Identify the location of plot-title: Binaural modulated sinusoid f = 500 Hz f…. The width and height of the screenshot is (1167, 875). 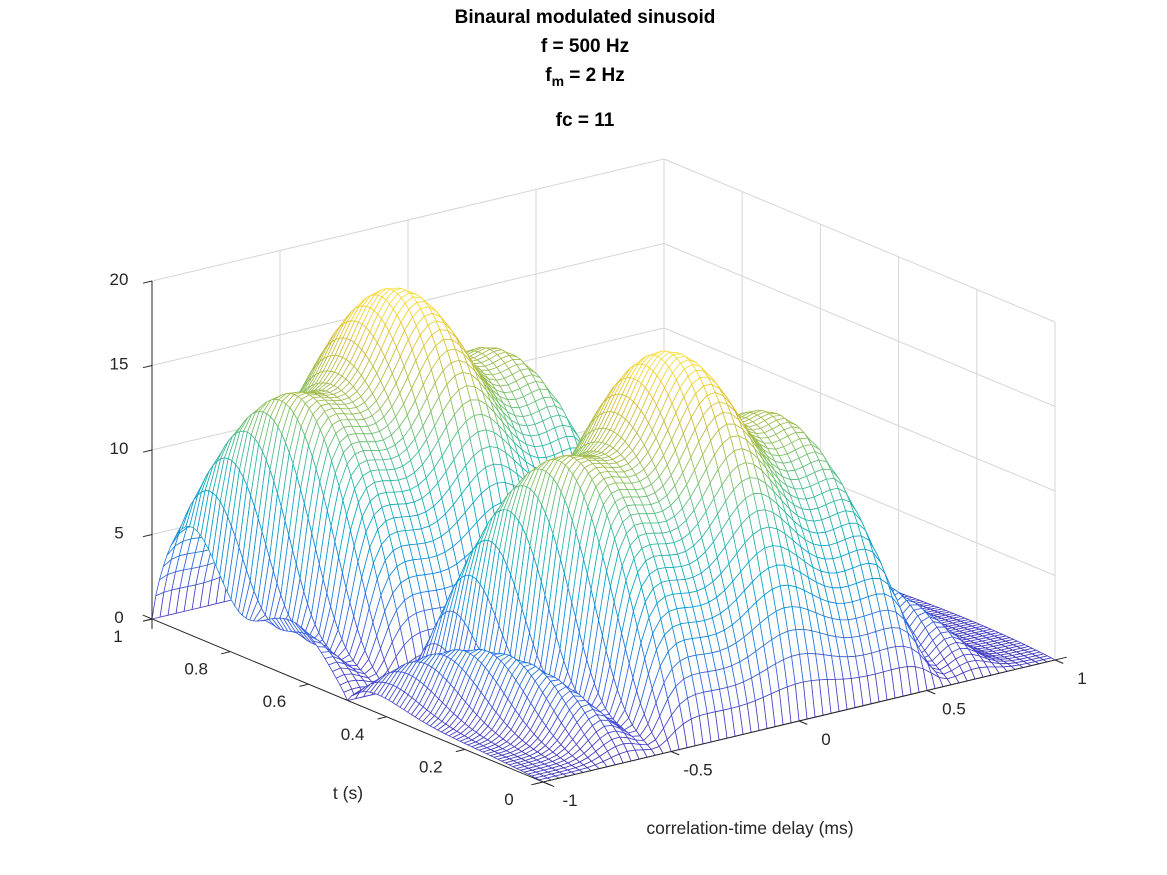
(585, 69).